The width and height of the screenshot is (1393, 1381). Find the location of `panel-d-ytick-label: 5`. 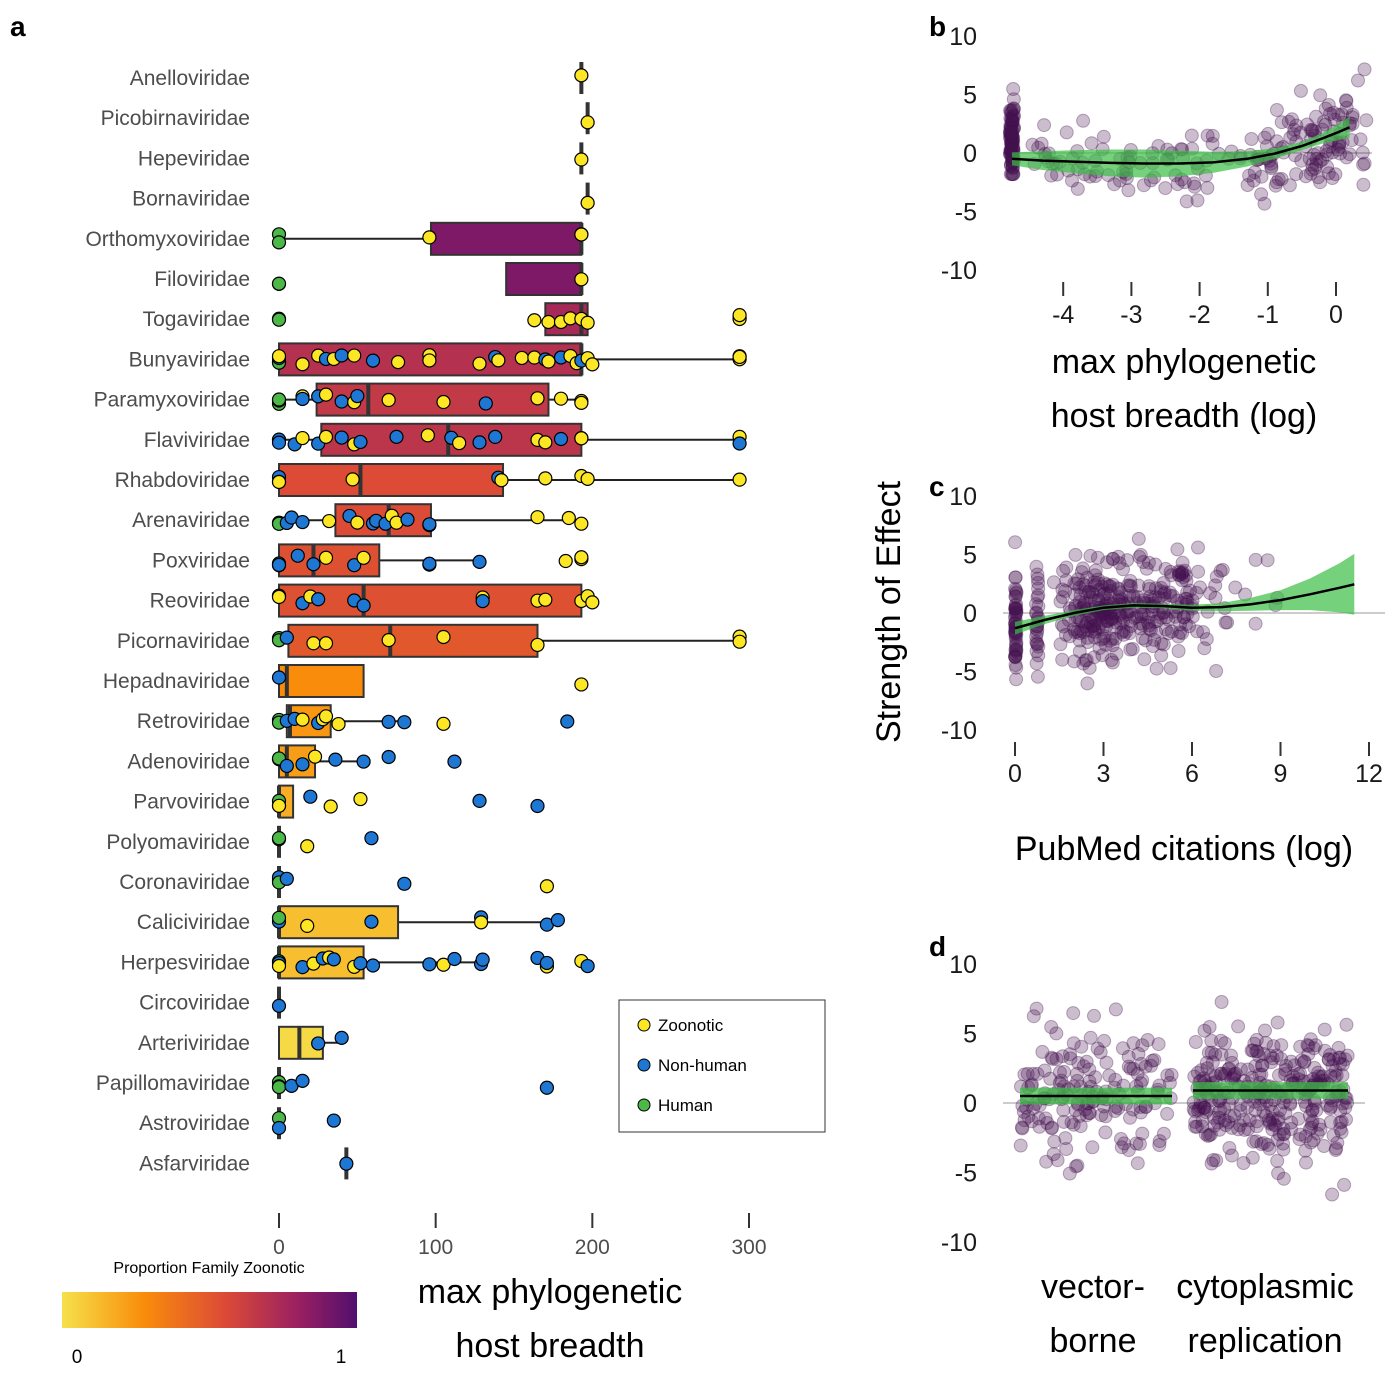

panel-d-ytick-label: 5 is located at coordinates (970, 1035).